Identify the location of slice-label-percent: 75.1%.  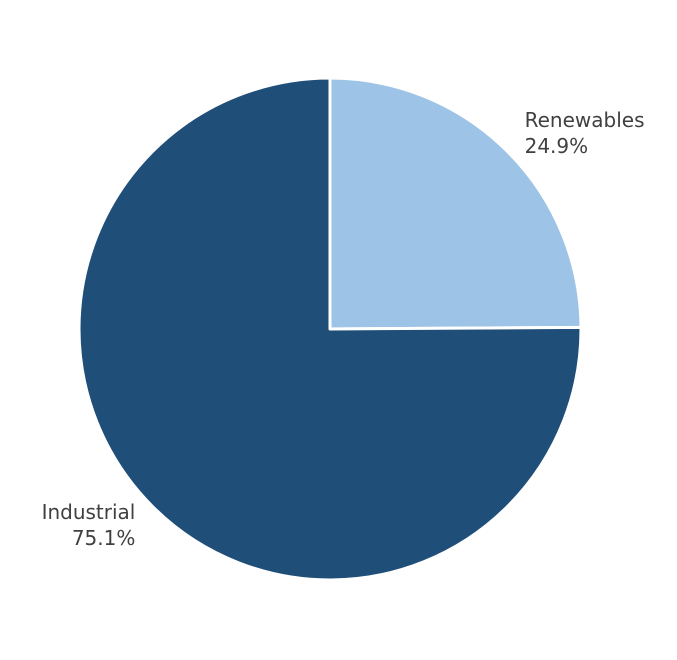
(104, 538).